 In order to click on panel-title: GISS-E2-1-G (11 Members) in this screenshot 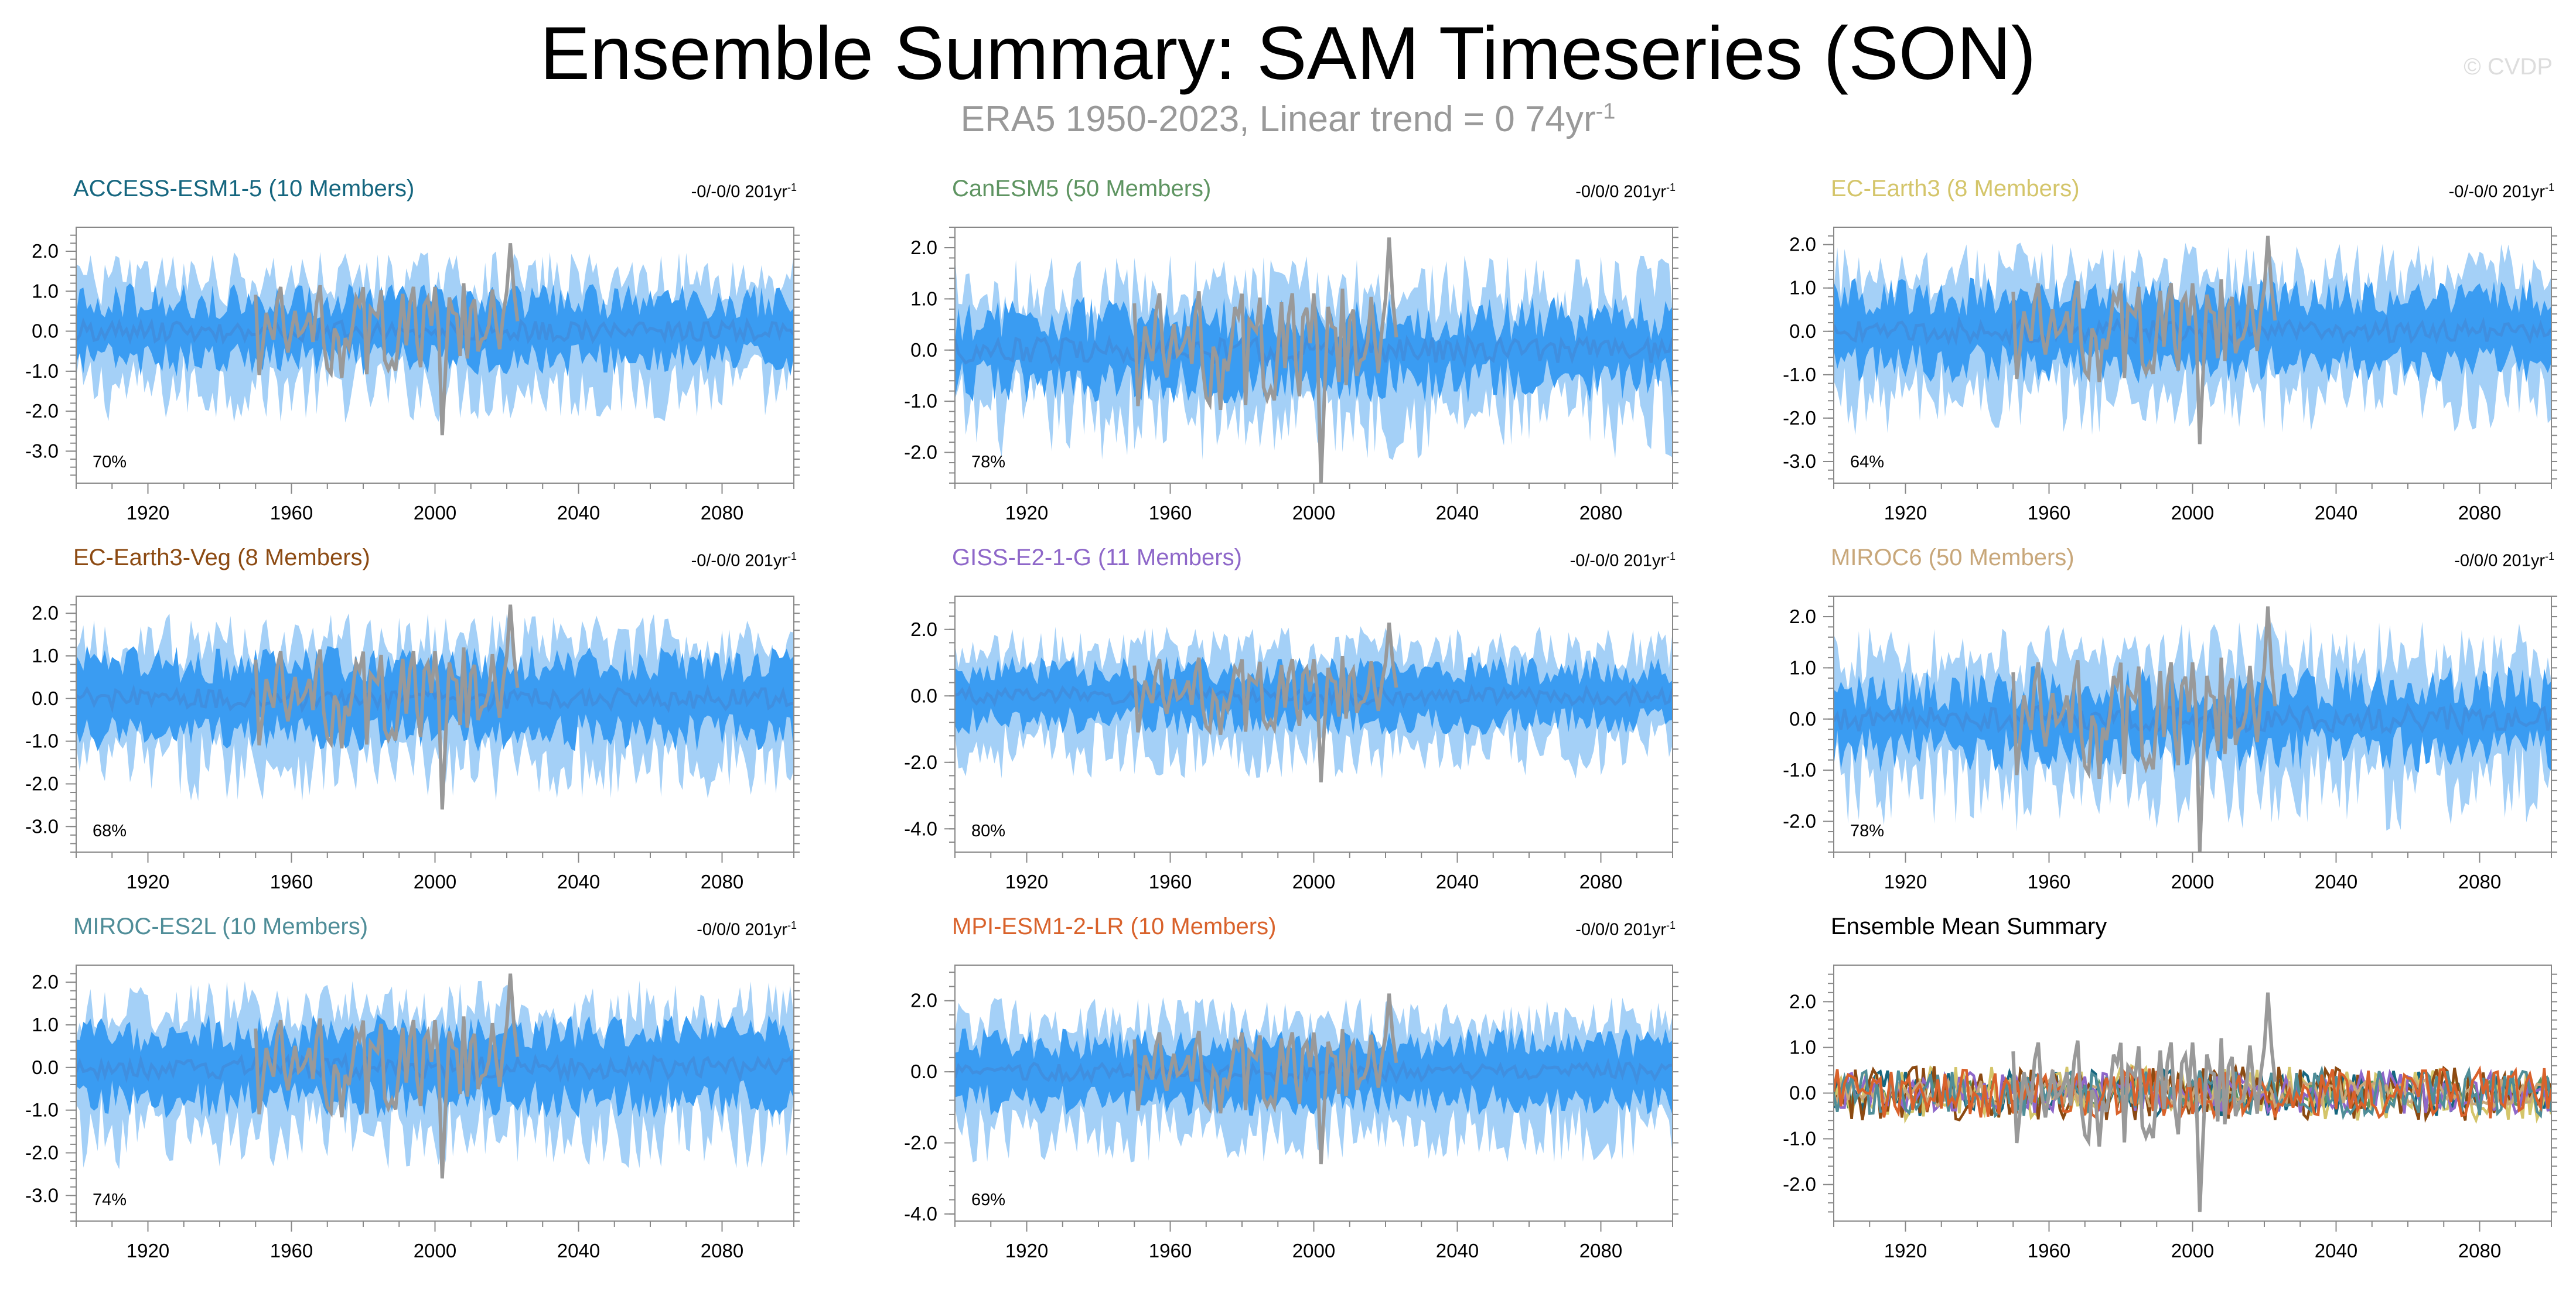, I will do `click(1097, 558)`.